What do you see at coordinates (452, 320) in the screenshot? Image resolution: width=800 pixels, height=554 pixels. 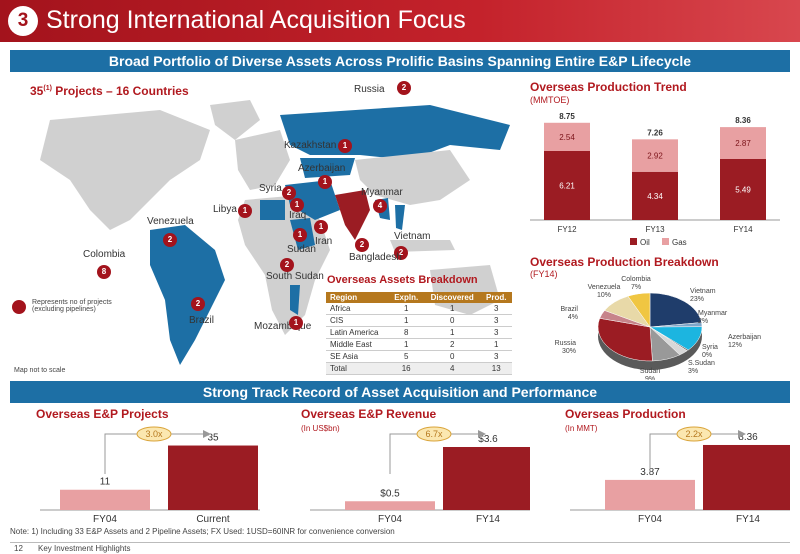 I see `table-cell: 0` at bounding box center [452, 320].